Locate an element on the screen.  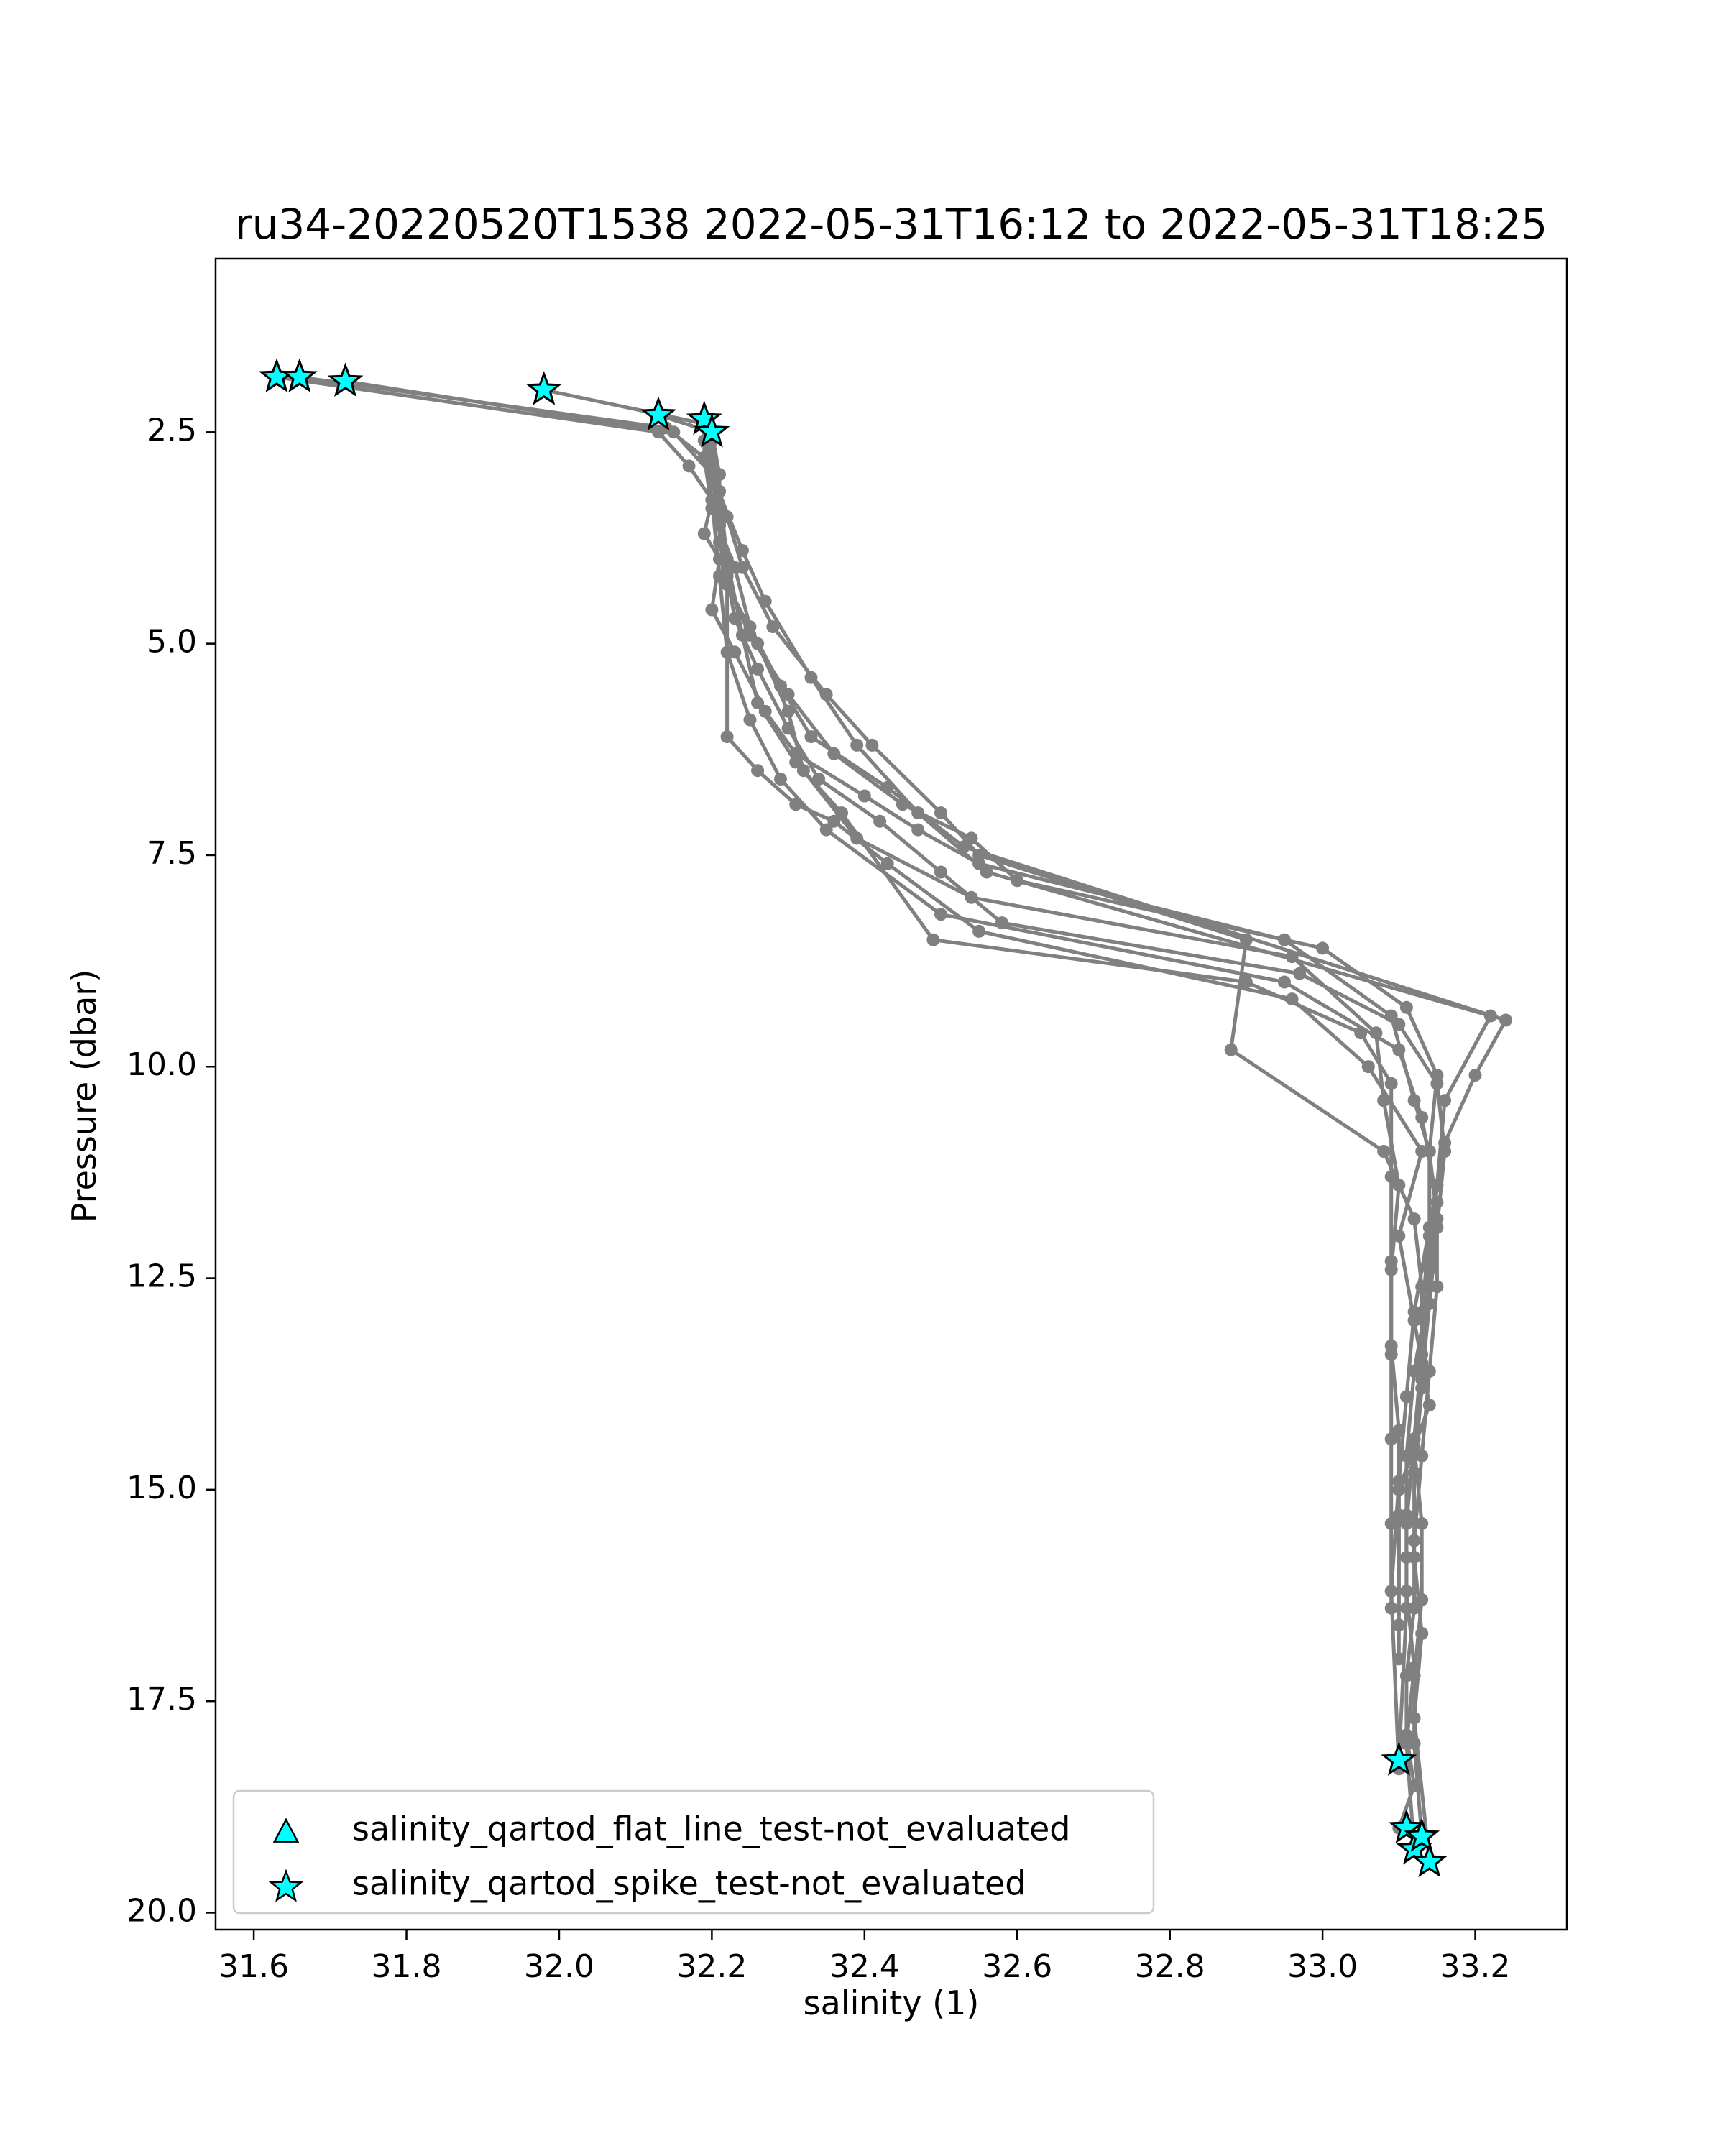
x-tick-label: 32.0 is located at coordinates (559, 1966).